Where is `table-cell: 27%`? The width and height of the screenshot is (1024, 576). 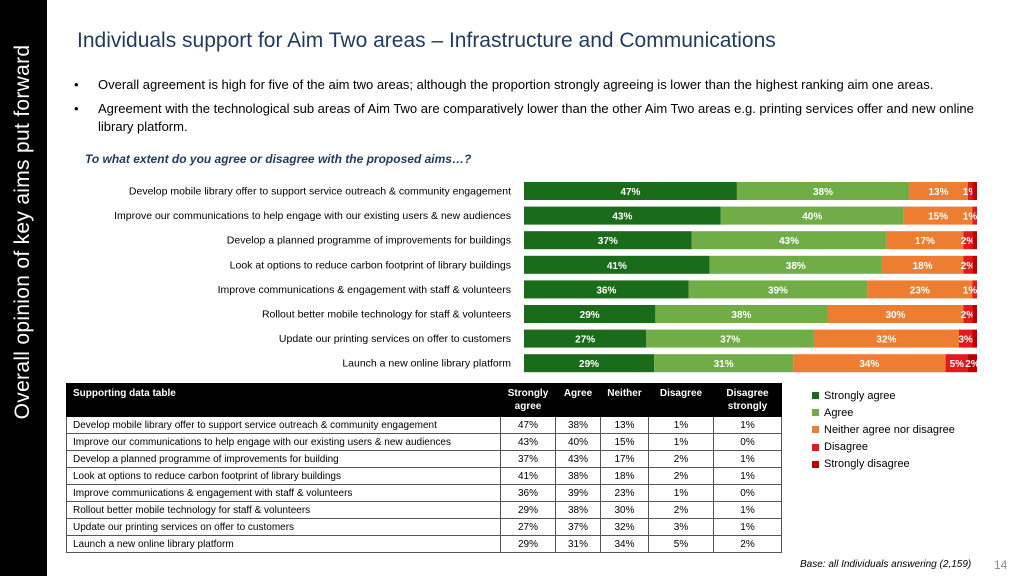 table-cell: 27% is located at coordinates (528, 527).